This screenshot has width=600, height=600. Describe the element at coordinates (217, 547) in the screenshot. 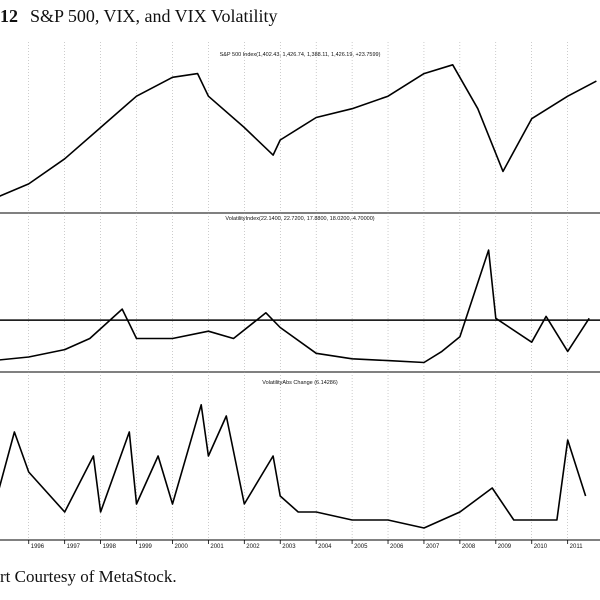

I see `x-tick-label: 2001` at that location.